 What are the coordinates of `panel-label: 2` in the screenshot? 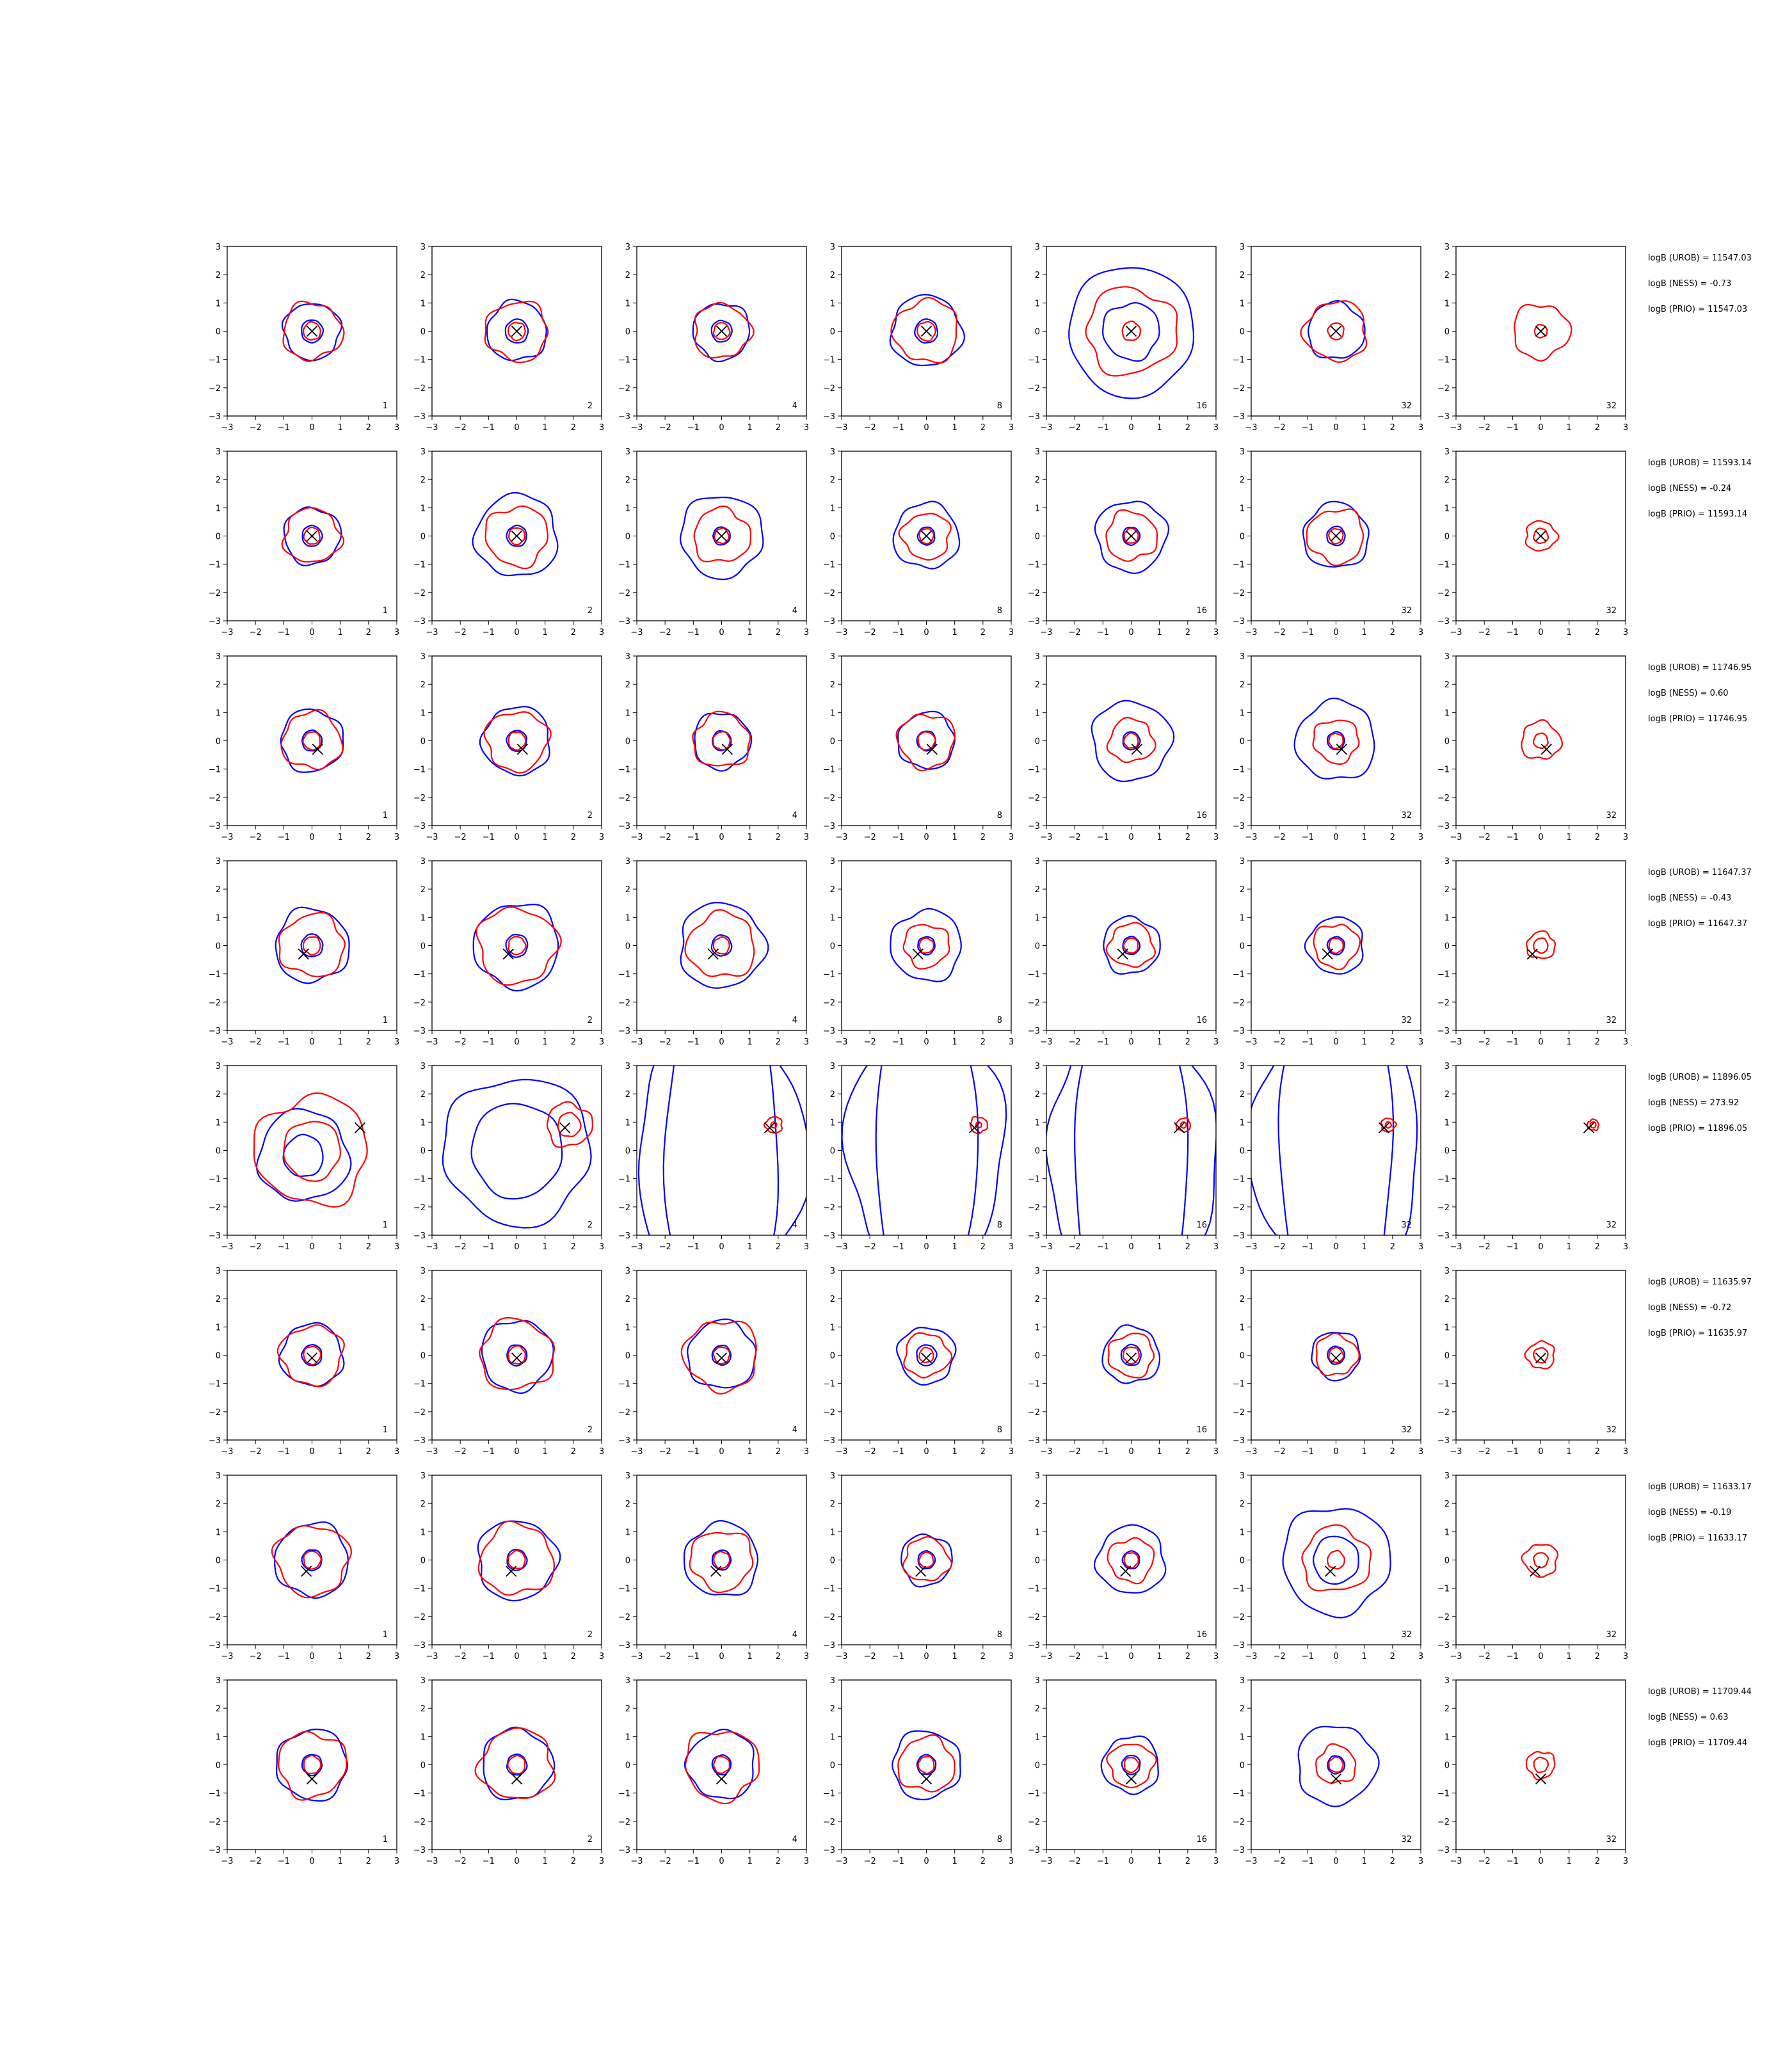 It's located at (590, 1635).